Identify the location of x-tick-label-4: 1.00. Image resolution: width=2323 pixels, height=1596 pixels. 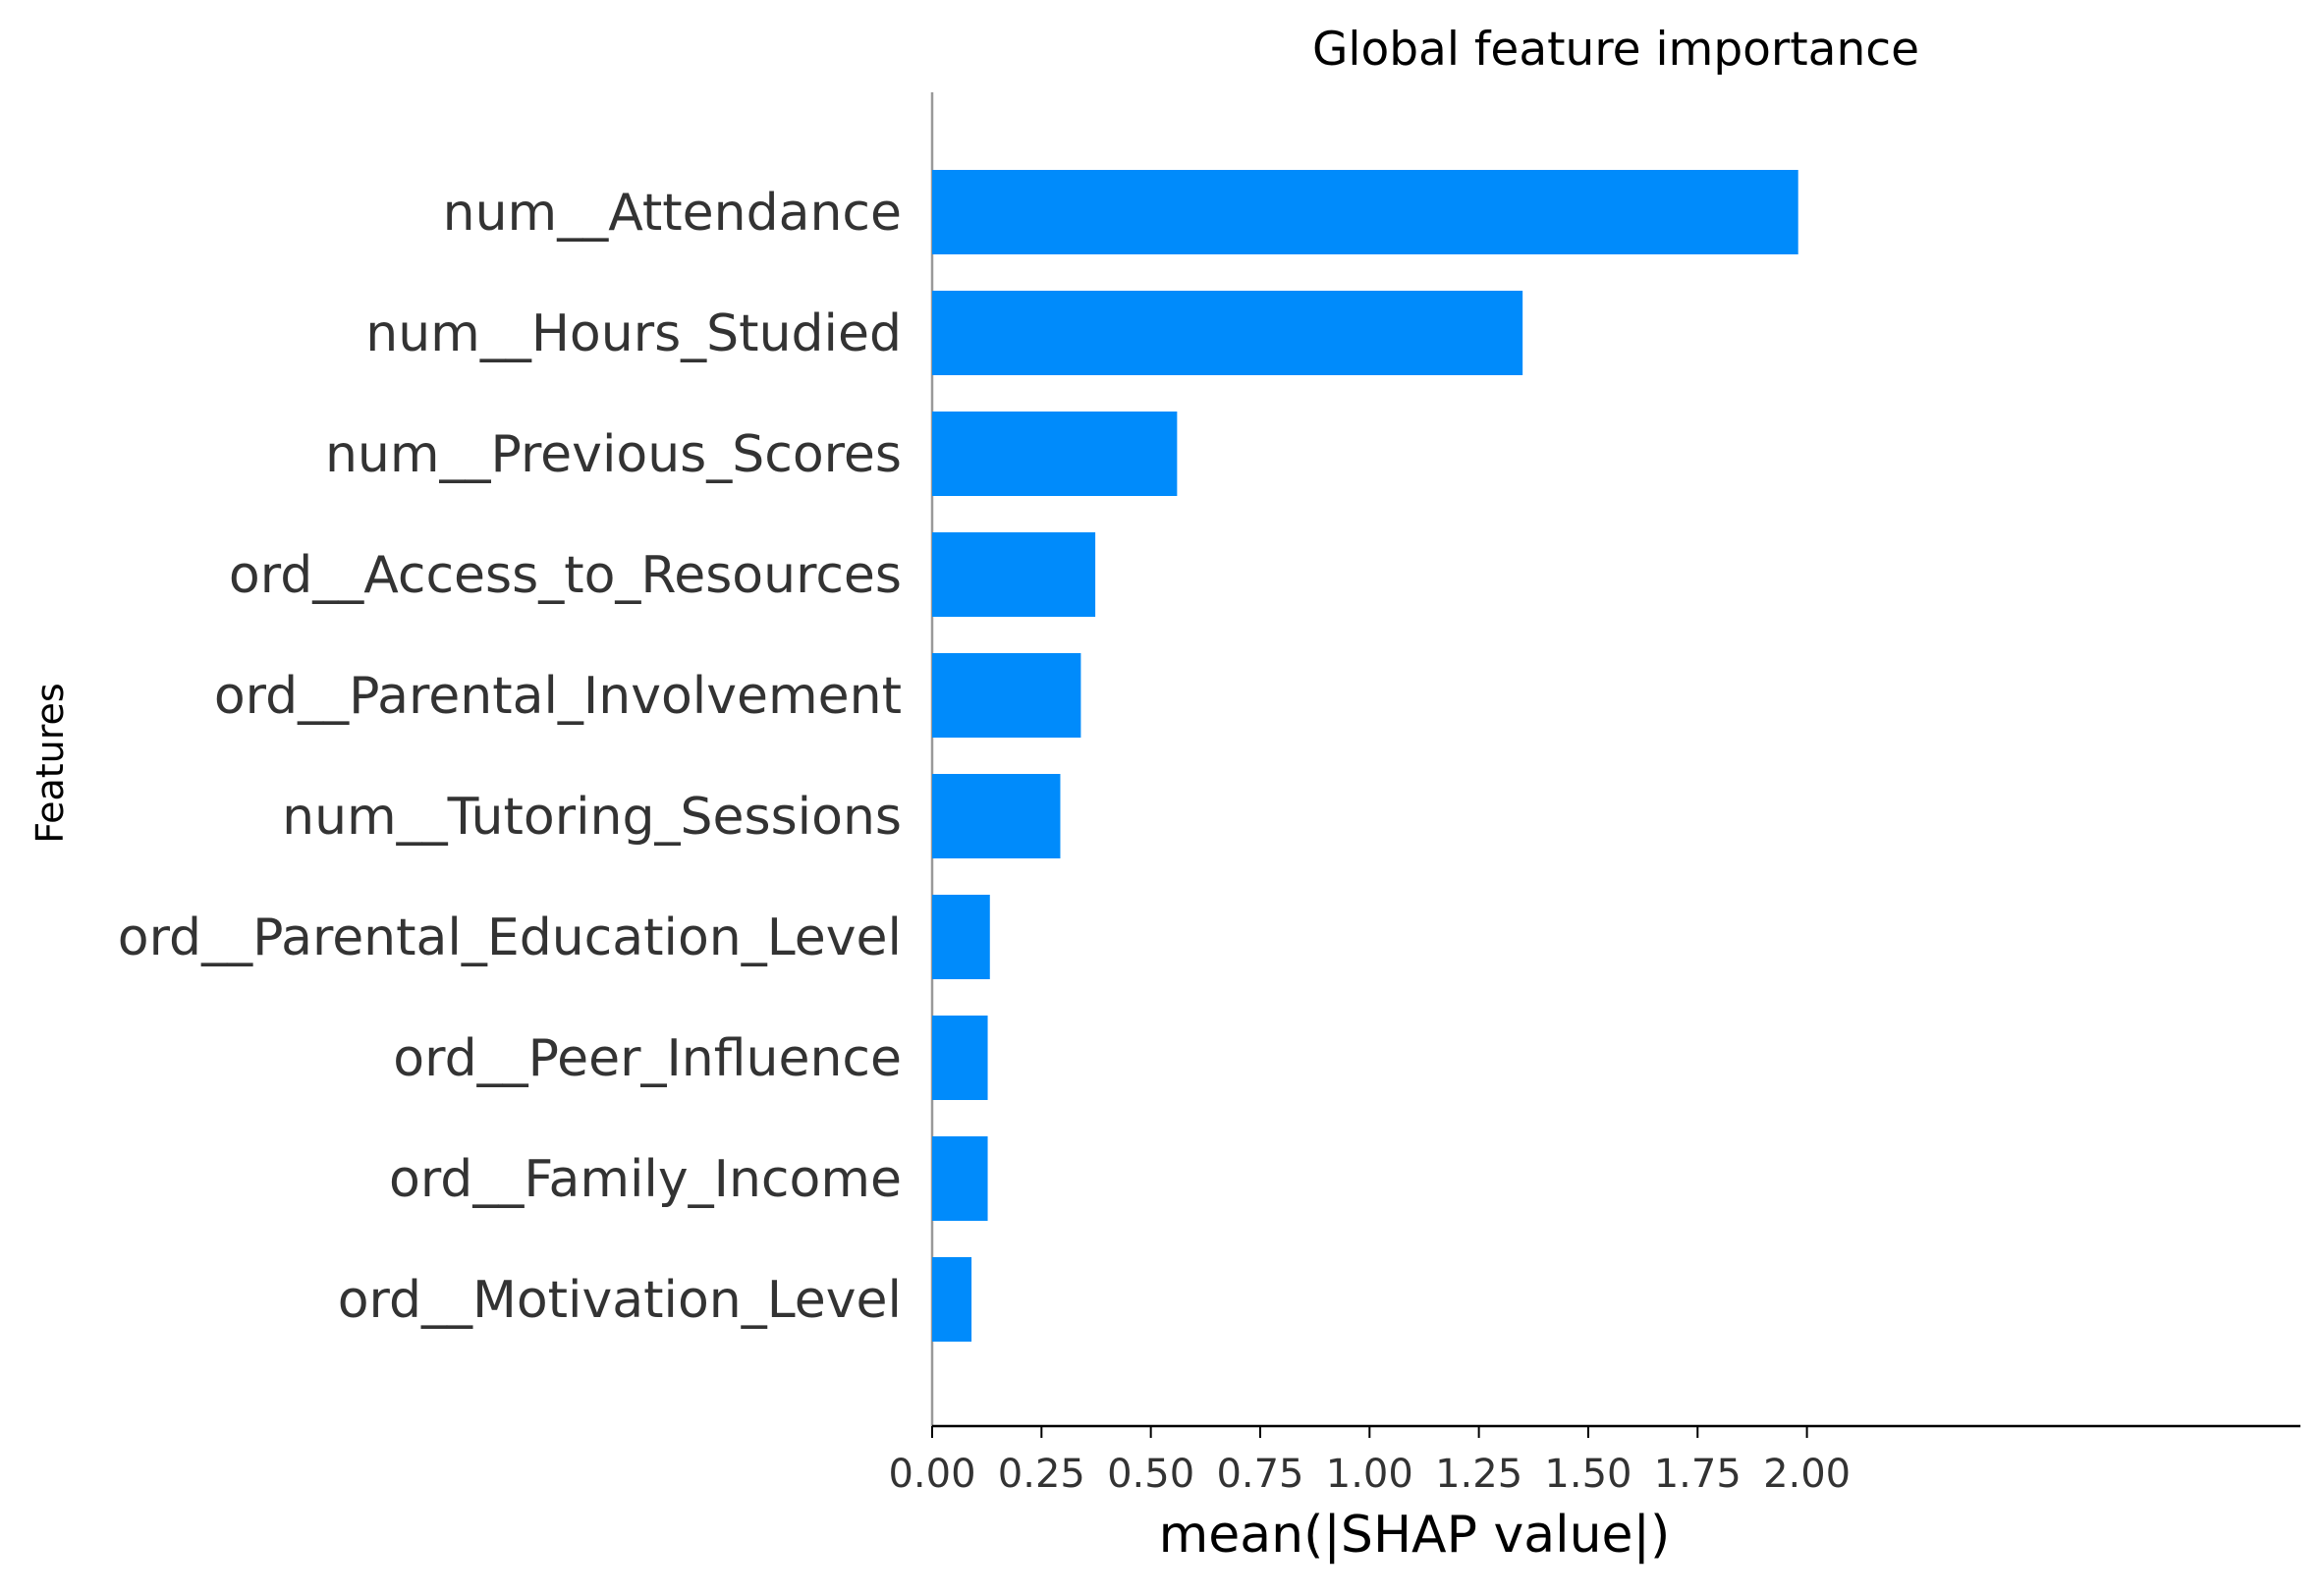
(1370, 1474).